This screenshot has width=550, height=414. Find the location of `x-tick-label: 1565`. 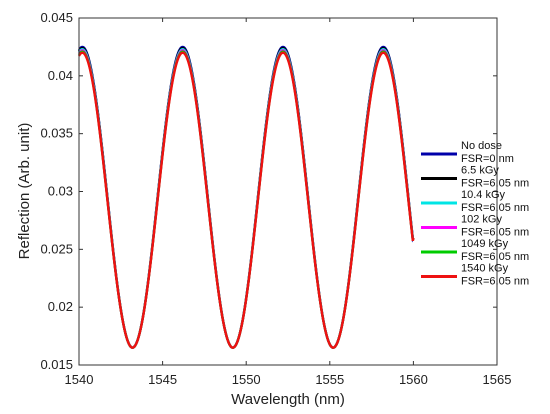

x-tick-label: 1565 is located at coordinates (497, 379).